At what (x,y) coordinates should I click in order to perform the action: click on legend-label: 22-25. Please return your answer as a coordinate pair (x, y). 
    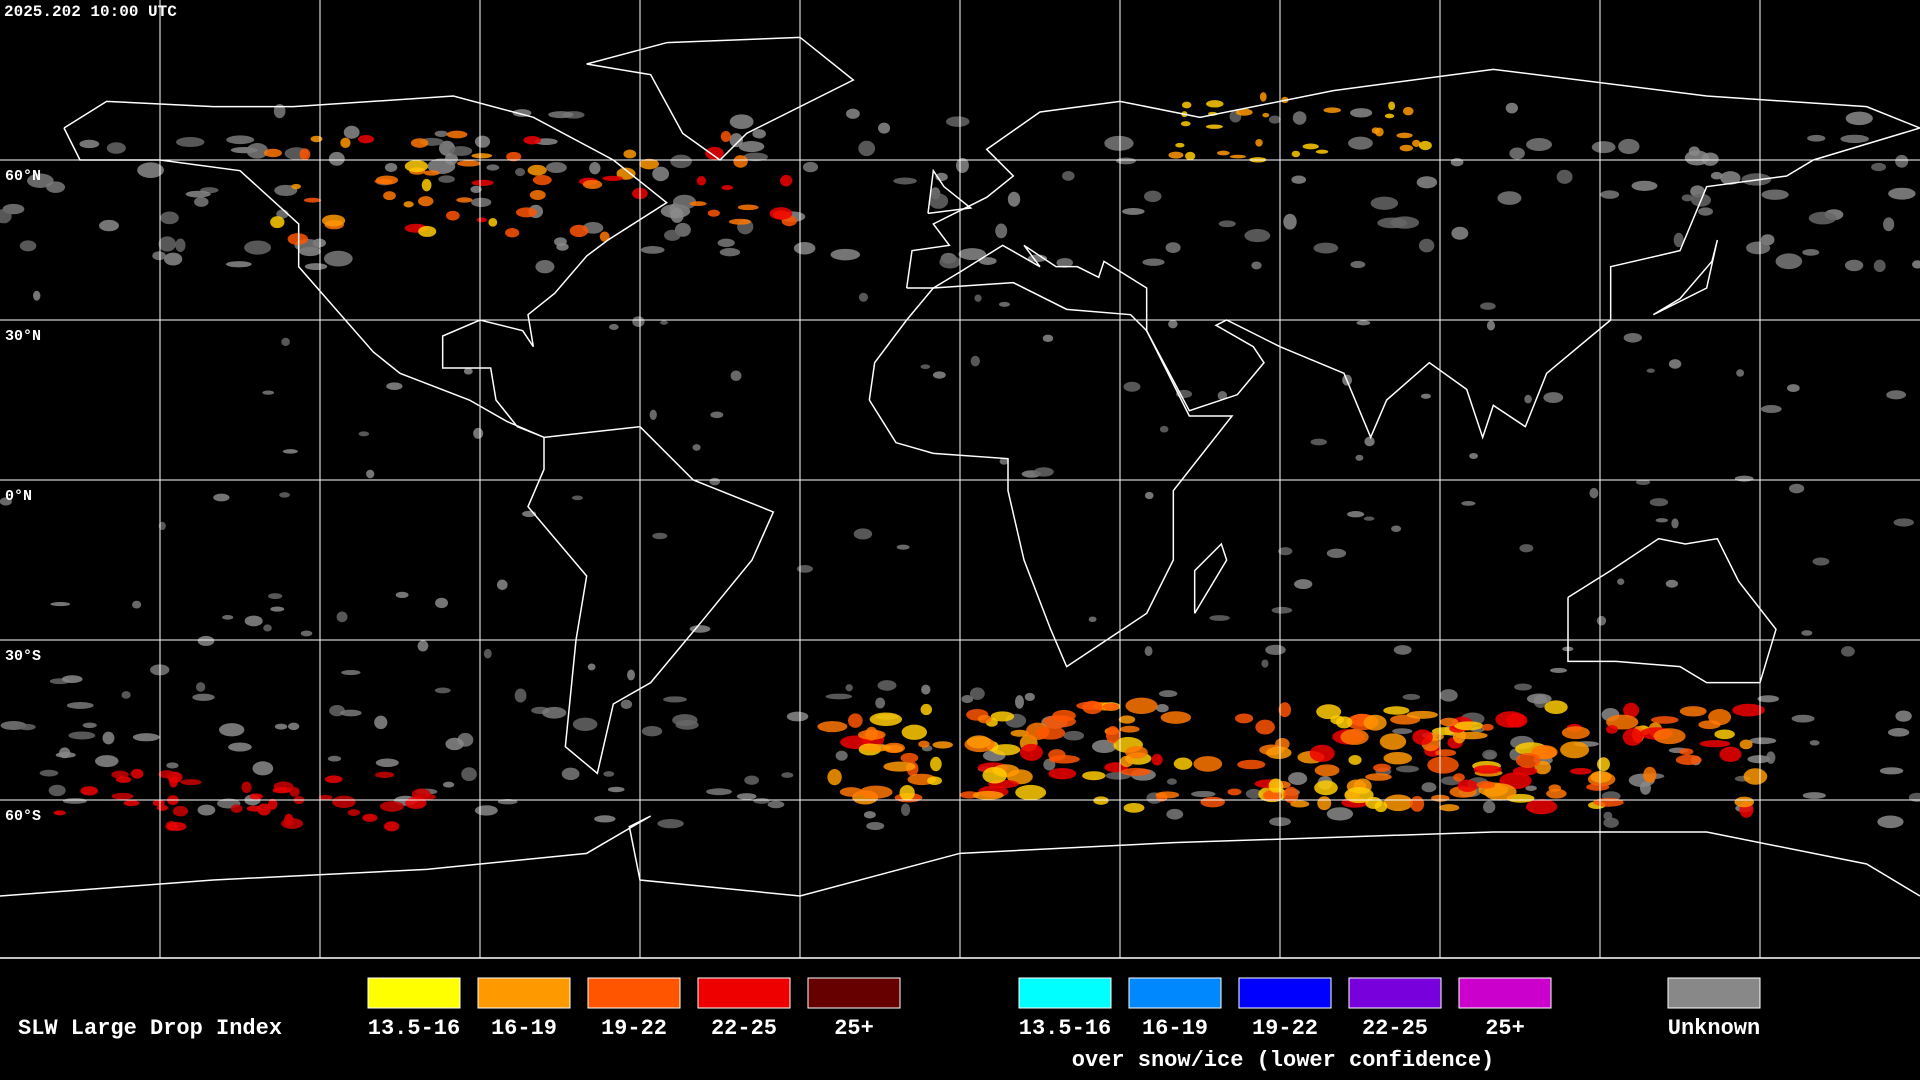
    Looking at the image, I should click on (744, 1028).